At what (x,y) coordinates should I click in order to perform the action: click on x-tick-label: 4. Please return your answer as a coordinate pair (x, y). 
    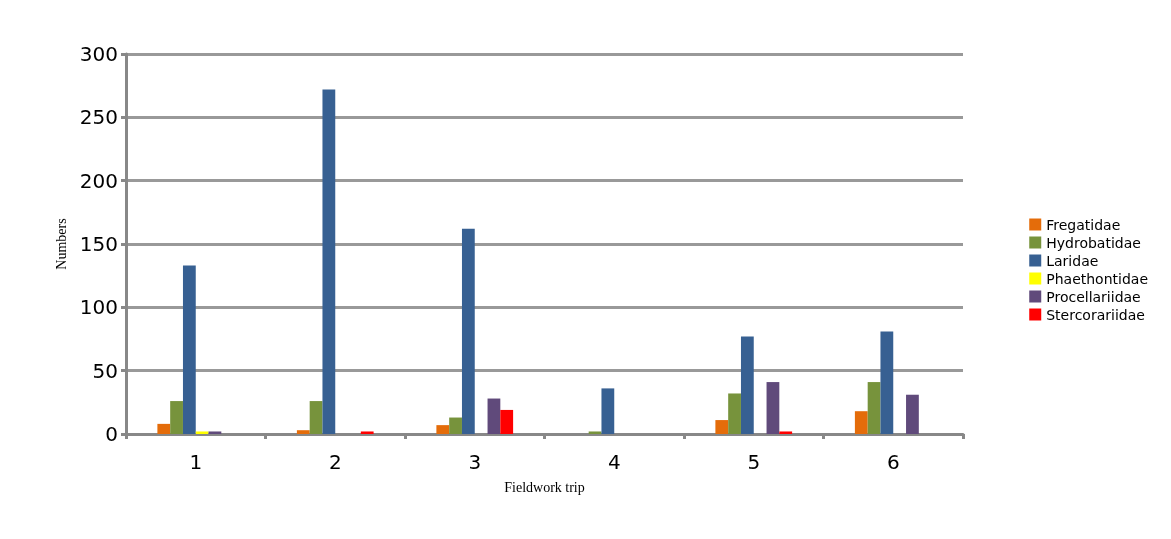
    Looking at the image, I should click on (614, 462).